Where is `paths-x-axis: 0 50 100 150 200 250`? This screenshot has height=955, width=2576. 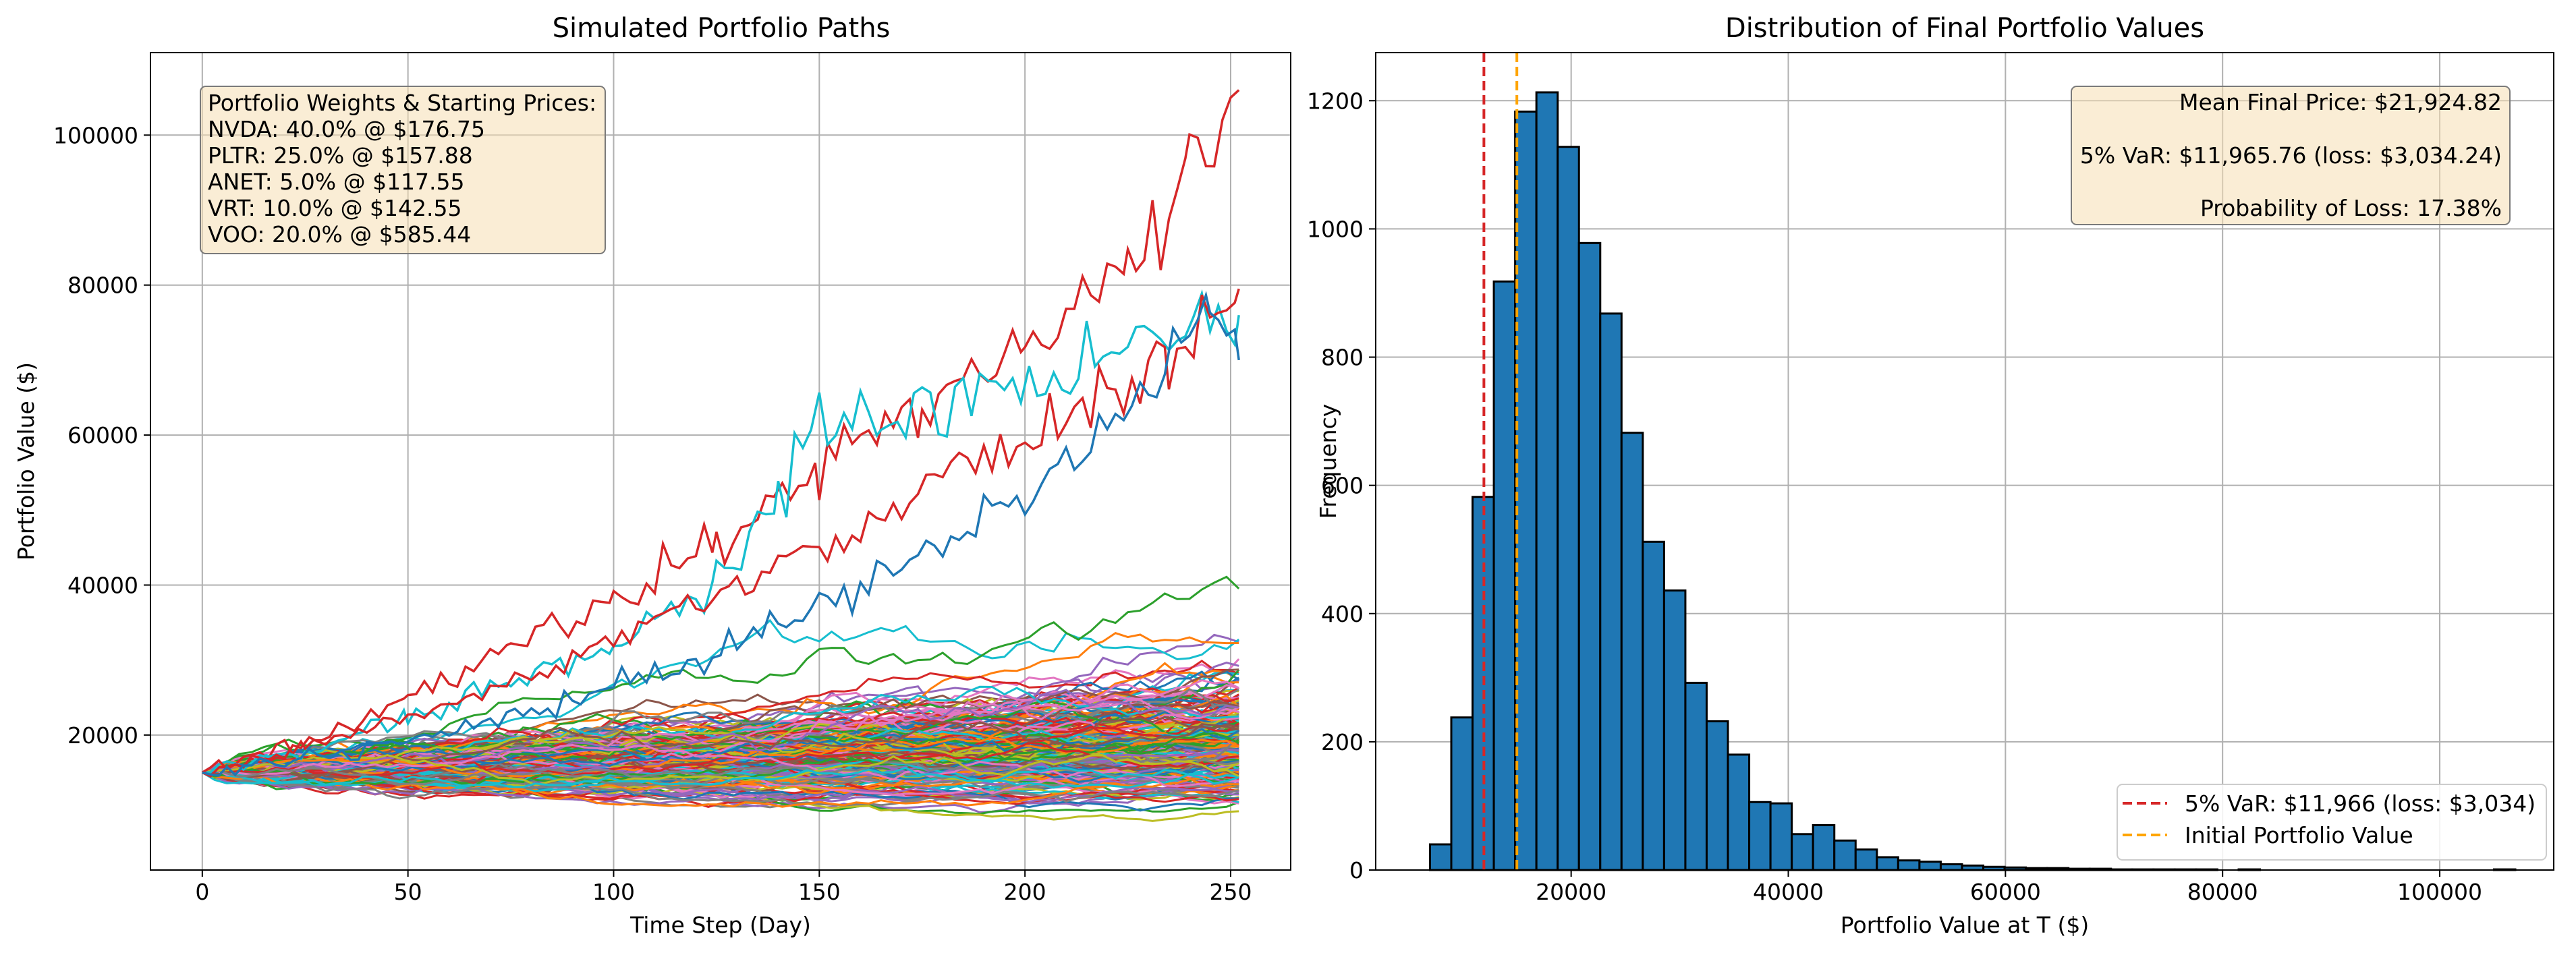
paths-x-axis: 0 50 100 150 200 250 is located at coordinates (723, 887).